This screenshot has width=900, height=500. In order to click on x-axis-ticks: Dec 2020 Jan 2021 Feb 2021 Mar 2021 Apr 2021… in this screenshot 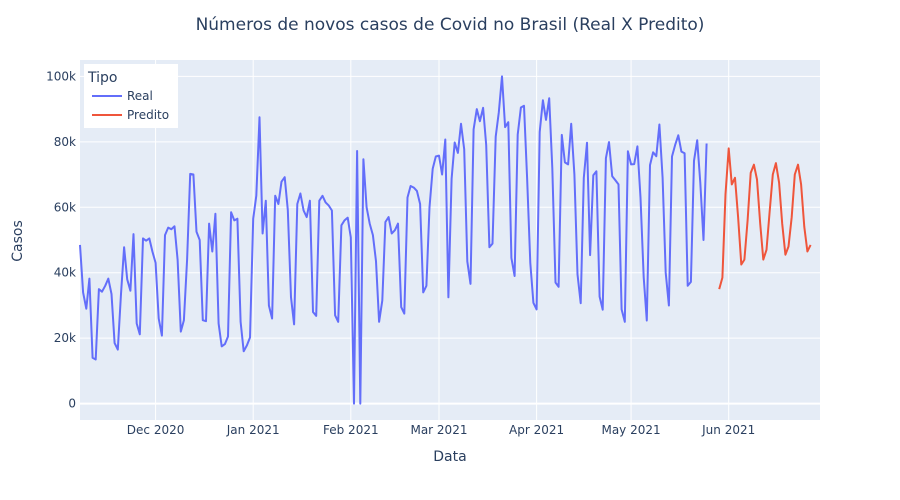, I will do `click(441, 430)`.